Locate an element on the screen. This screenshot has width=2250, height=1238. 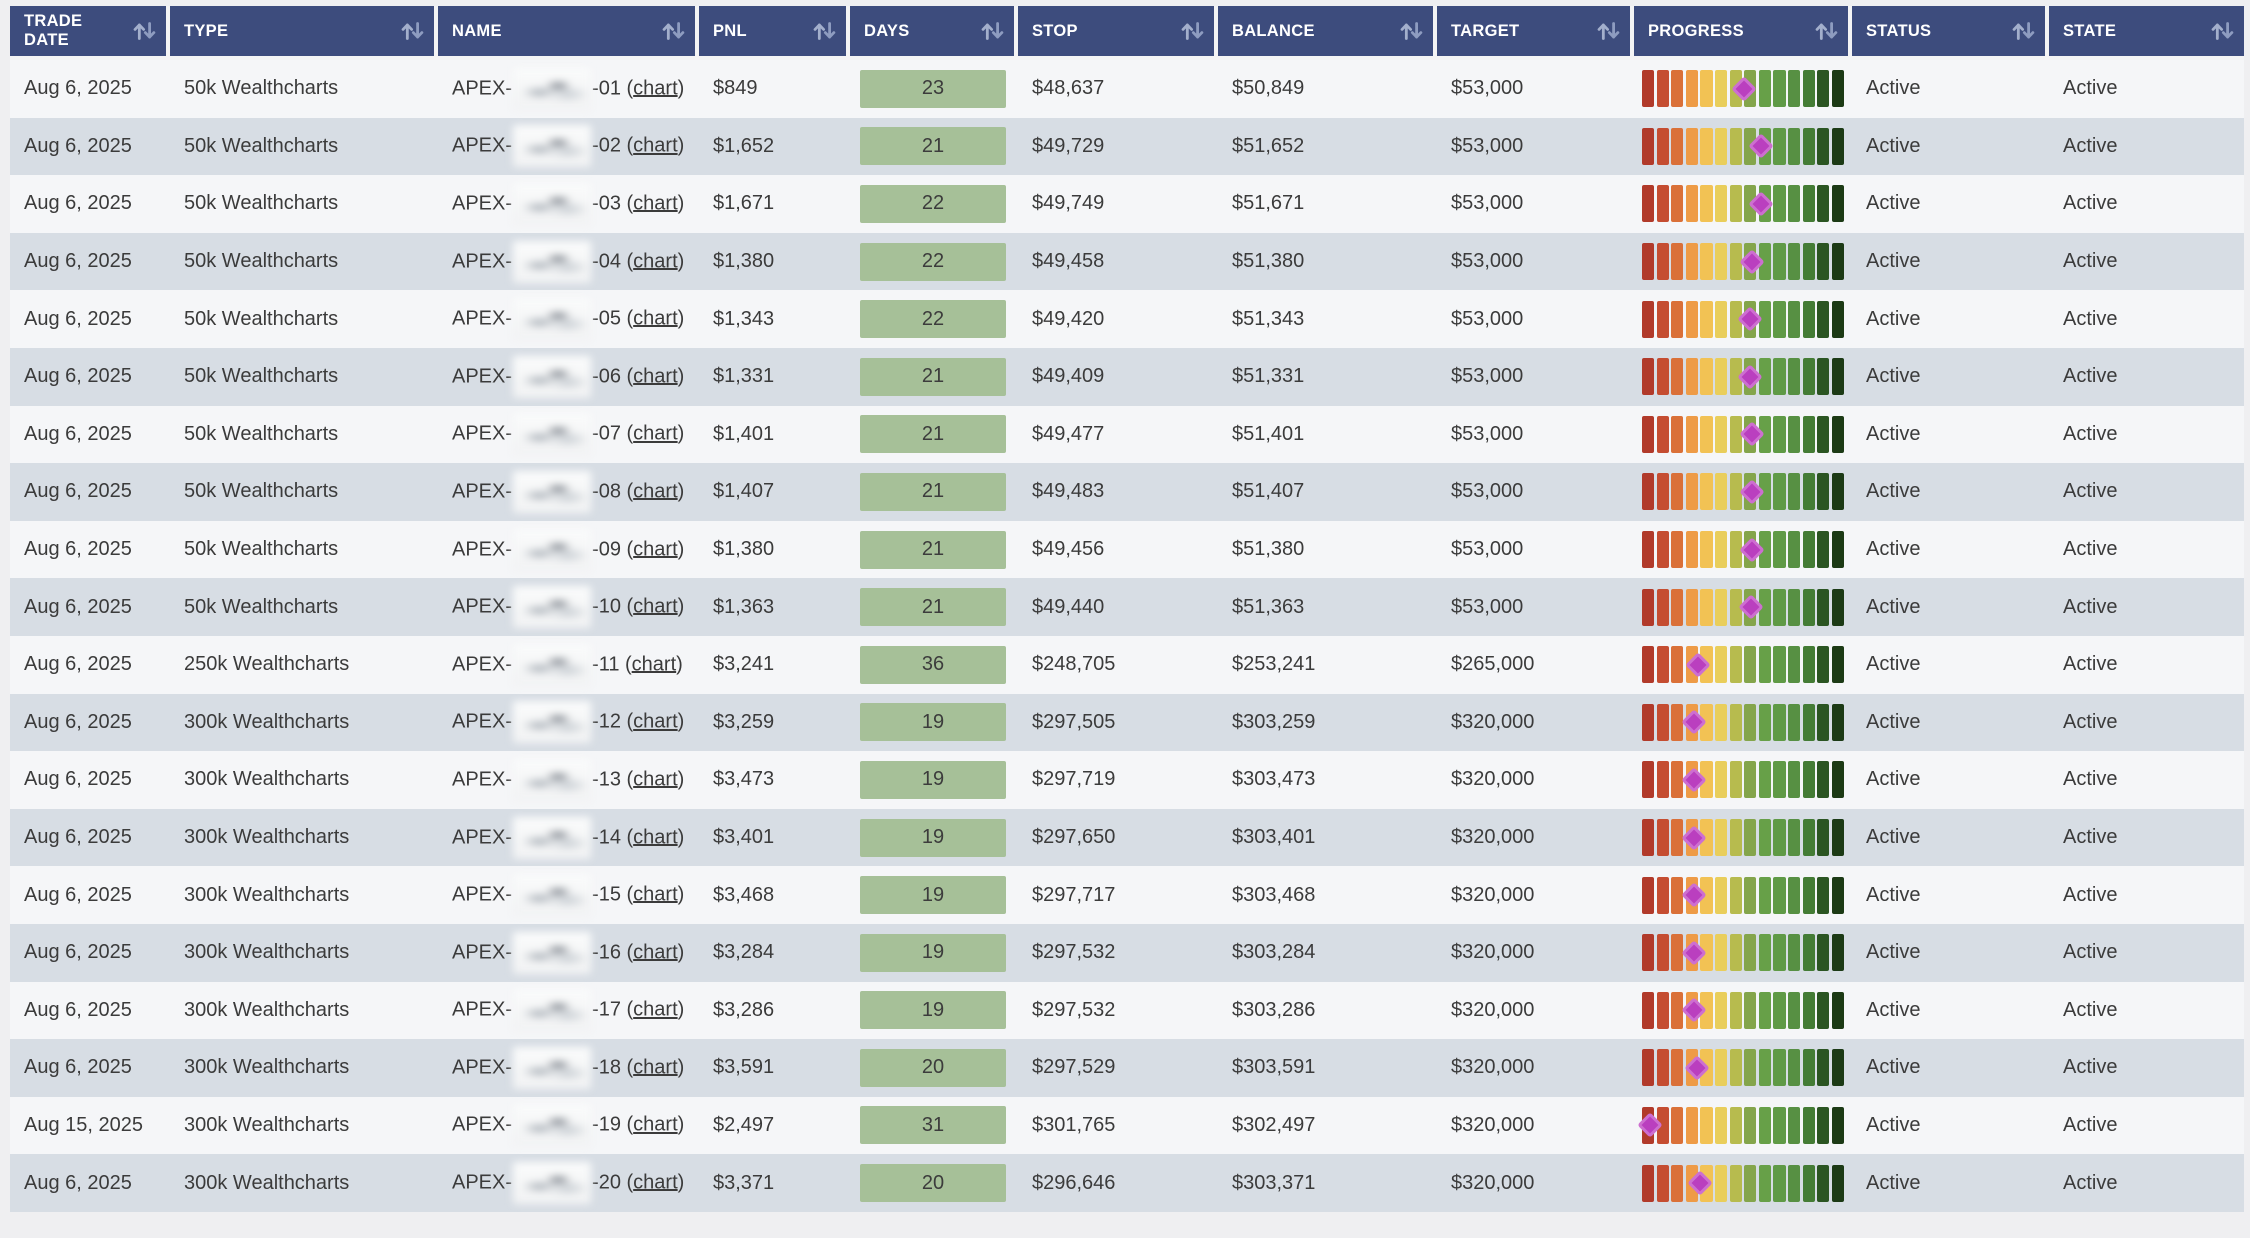
stop-cell: $297,717 is located at coordinates (1118, 895).